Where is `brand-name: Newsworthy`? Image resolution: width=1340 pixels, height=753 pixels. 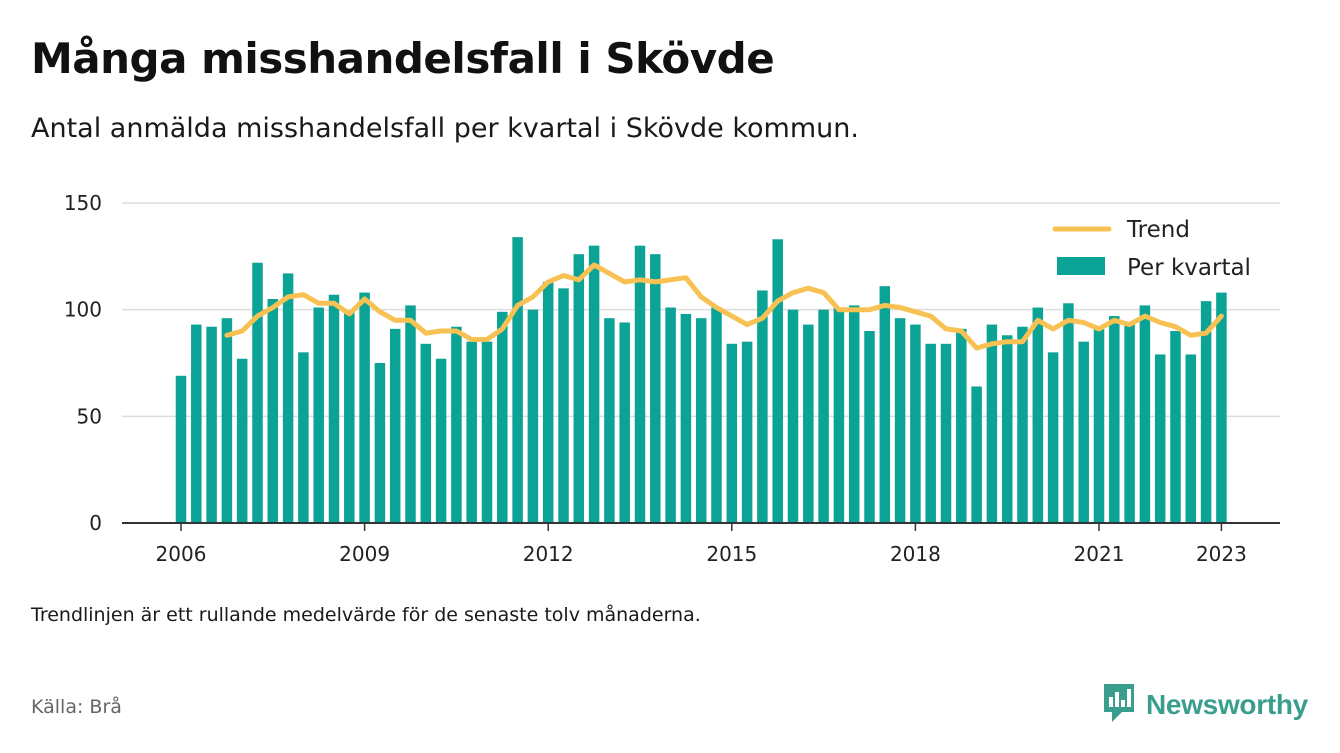 brand-name: Newsworthy is located at coordinates (1227, 704).